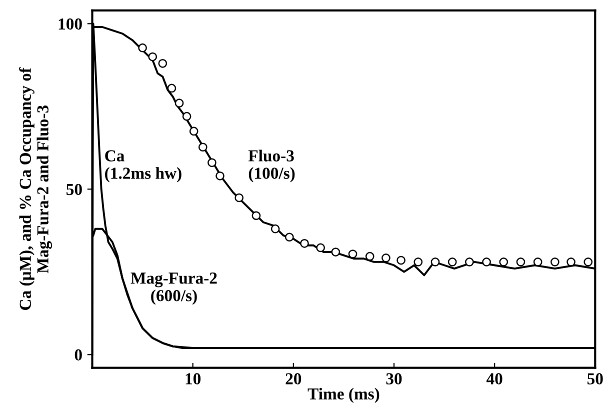 The width and height of the screenshot is (603, 418). Describe the element at coordinates (595, 378) in the screenshot. I see `x-tick-label: 50` at that location.